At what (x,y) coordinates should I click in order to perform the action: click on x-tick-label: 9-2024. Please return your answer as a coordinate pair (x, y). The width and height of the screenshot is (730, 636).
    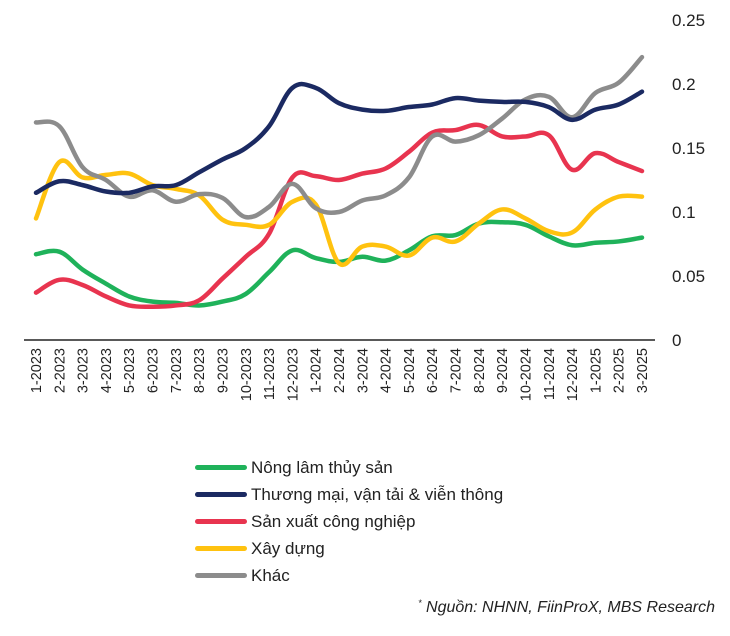
    Looking at the image, I should click on (503, 370).